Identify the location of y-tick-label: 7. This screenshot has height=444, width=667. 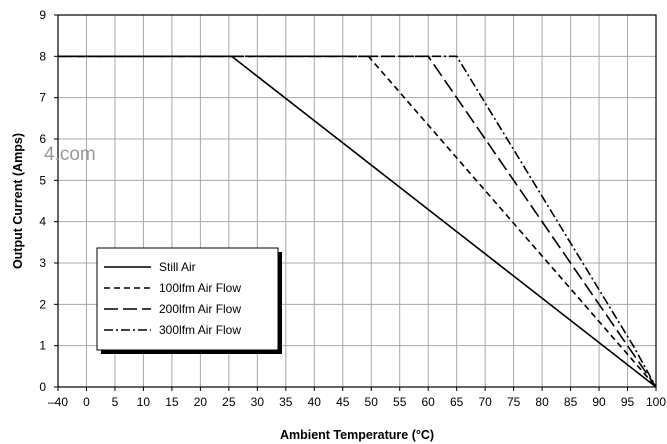
(42, 98).